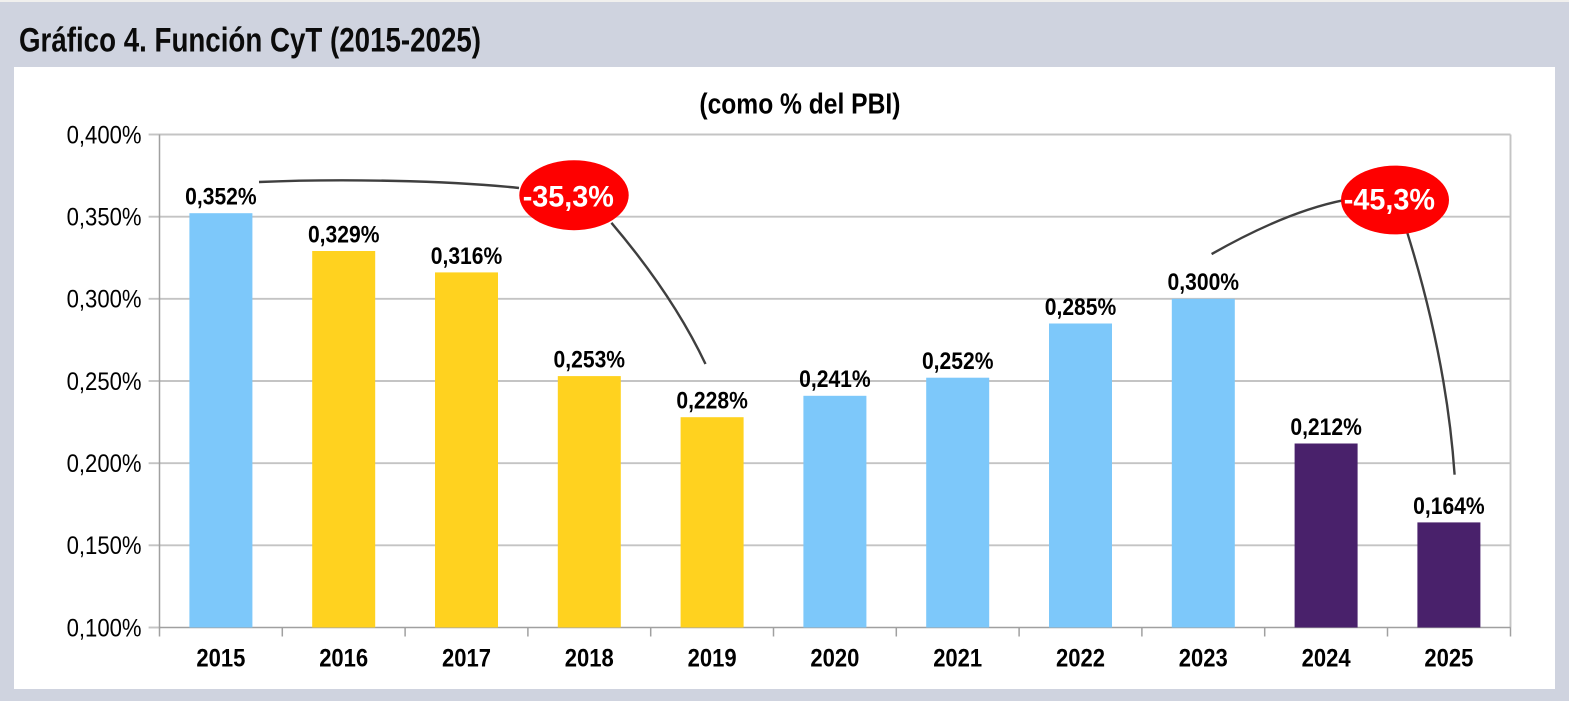  I want to click on svg-text: 2018, so click(589, 658).